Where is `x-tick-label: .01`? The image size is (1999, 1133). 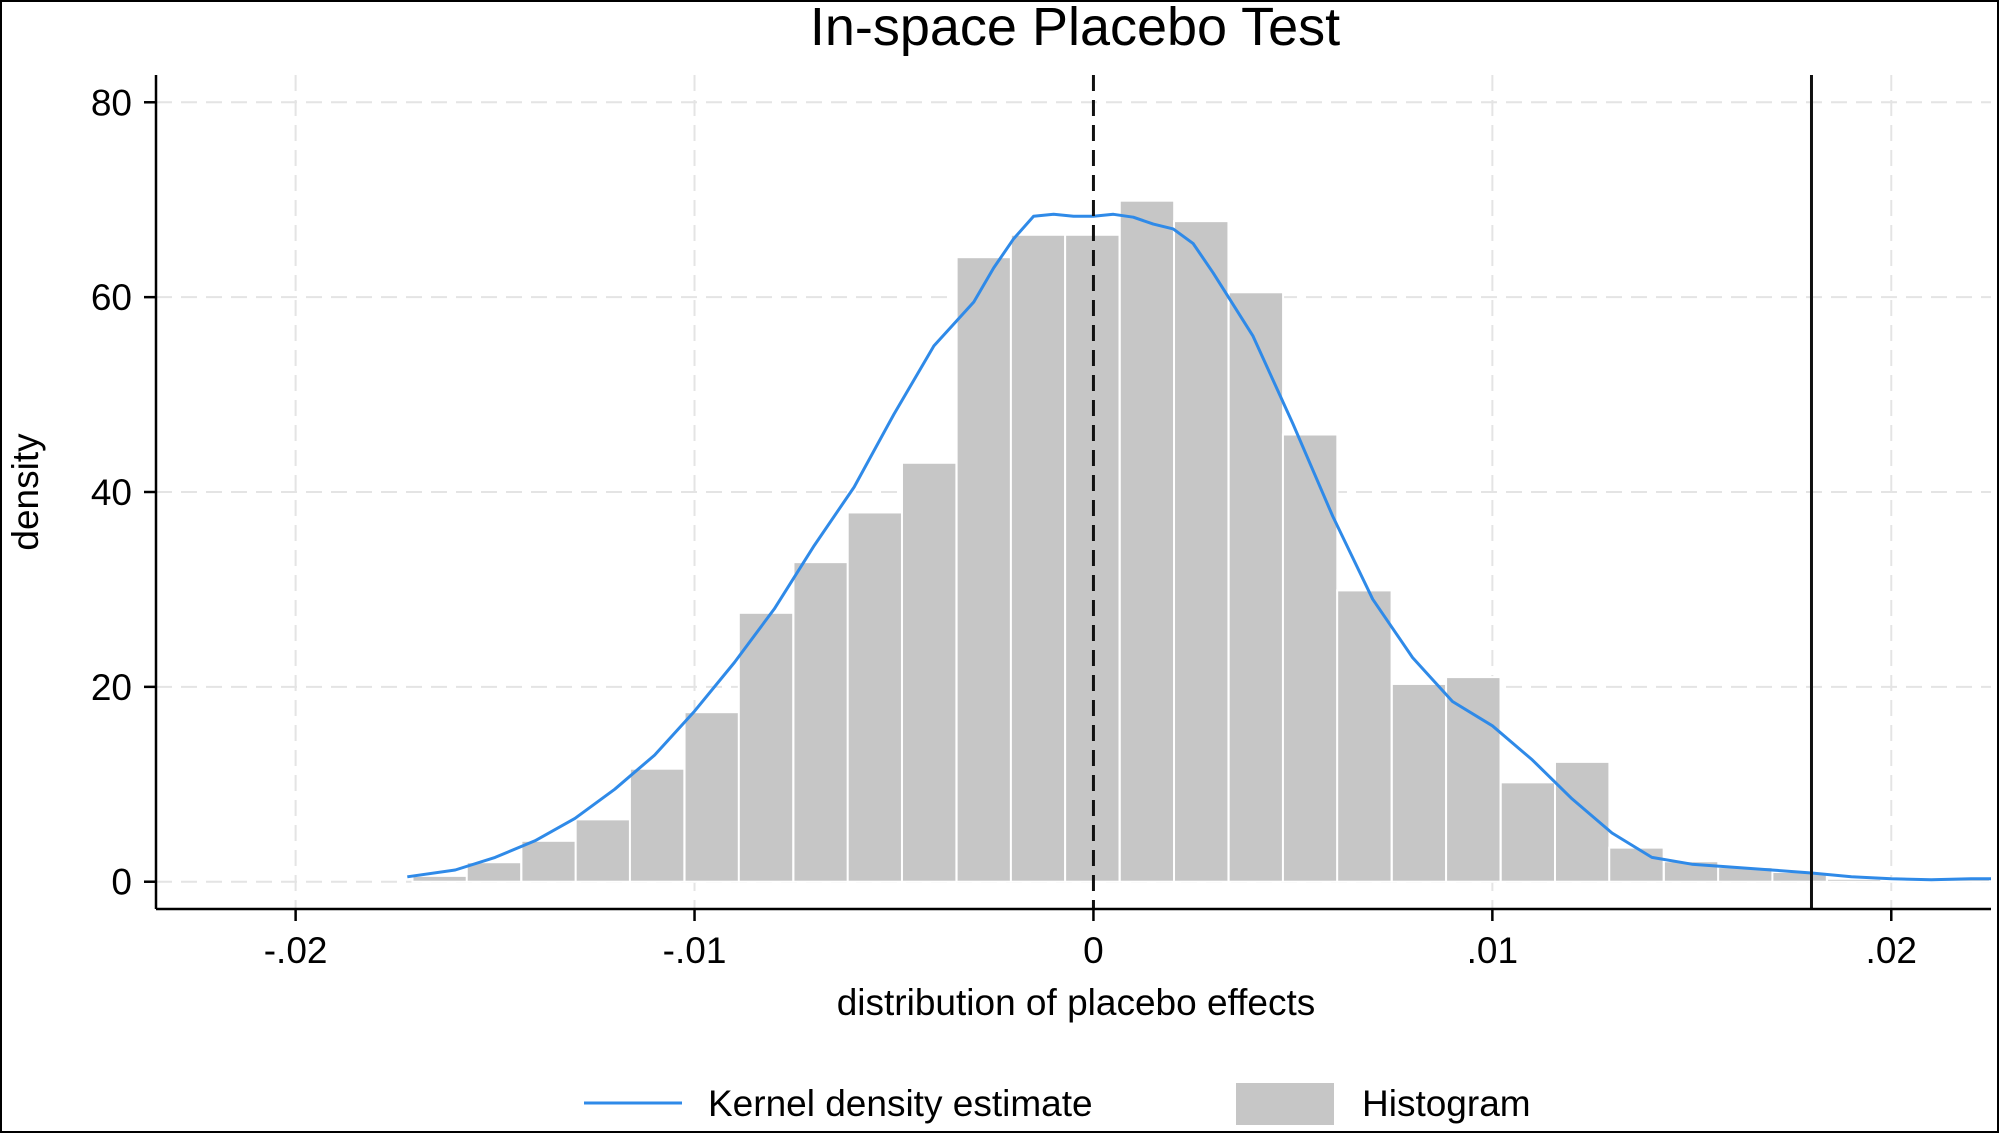 x-tick-label: .01 is located at coordinates (1492, 950).